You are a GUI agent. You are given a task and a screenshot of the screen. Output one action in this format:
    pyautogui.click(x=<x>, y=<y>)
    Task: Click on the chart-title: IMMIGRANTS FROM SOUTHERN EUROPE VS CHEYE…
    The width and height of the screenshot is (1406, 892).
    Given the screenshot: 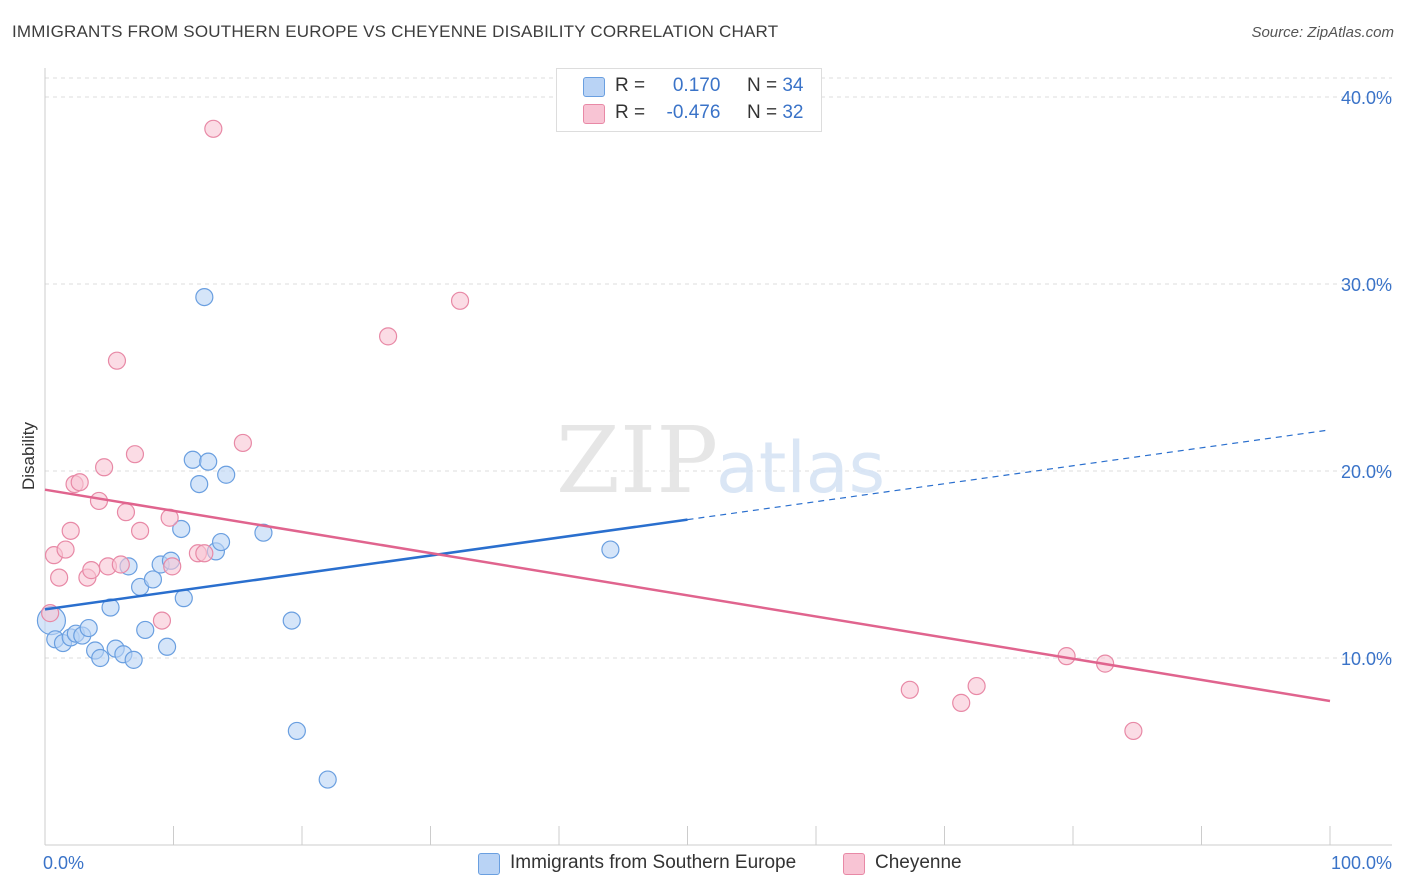 What is the action you would take?
    pyautogui.click(x=395, y=31)
    